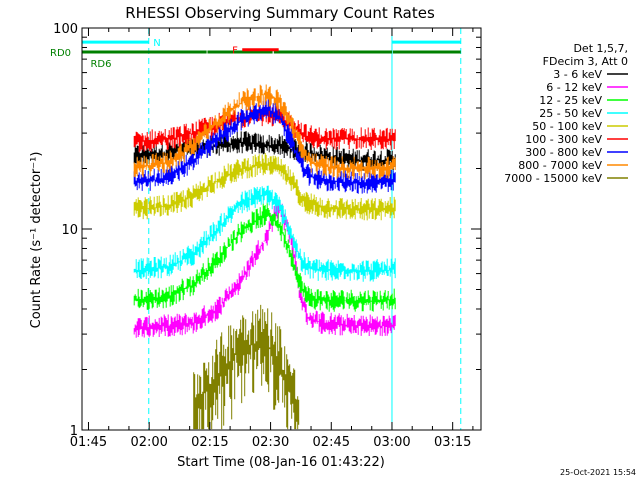 The width and height of the screenshot is (640, 480). Describe the element at coordinates (560, 165) in the screenshot. I see `legend-entry-8: 800 - 7000 keV` at that location.